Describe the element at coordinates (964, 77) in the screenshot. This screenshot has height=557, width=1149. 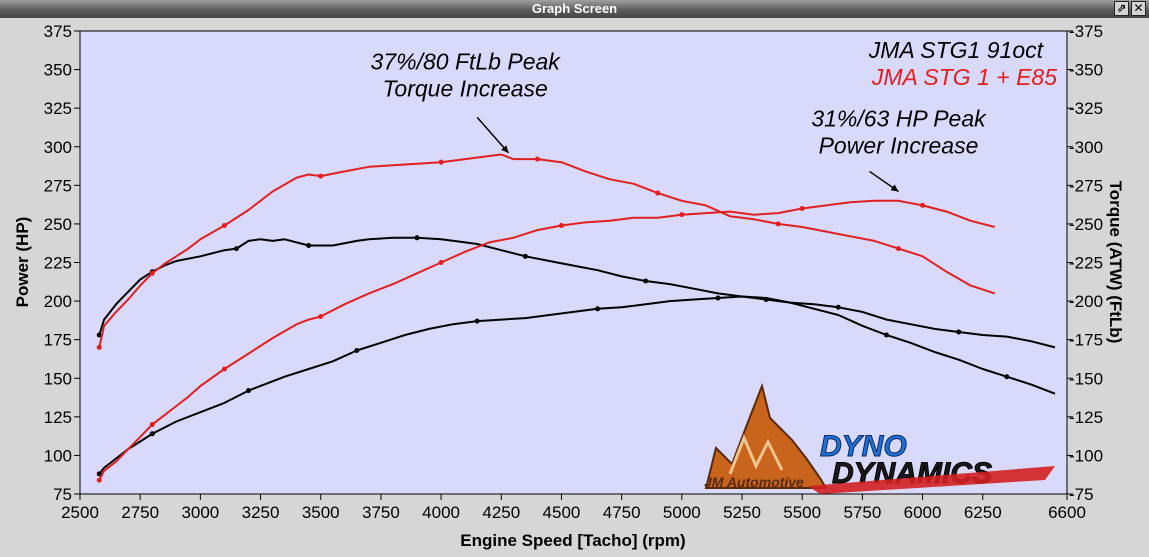
I see `legend-e85: JMA STG 1 + E85` at that location.